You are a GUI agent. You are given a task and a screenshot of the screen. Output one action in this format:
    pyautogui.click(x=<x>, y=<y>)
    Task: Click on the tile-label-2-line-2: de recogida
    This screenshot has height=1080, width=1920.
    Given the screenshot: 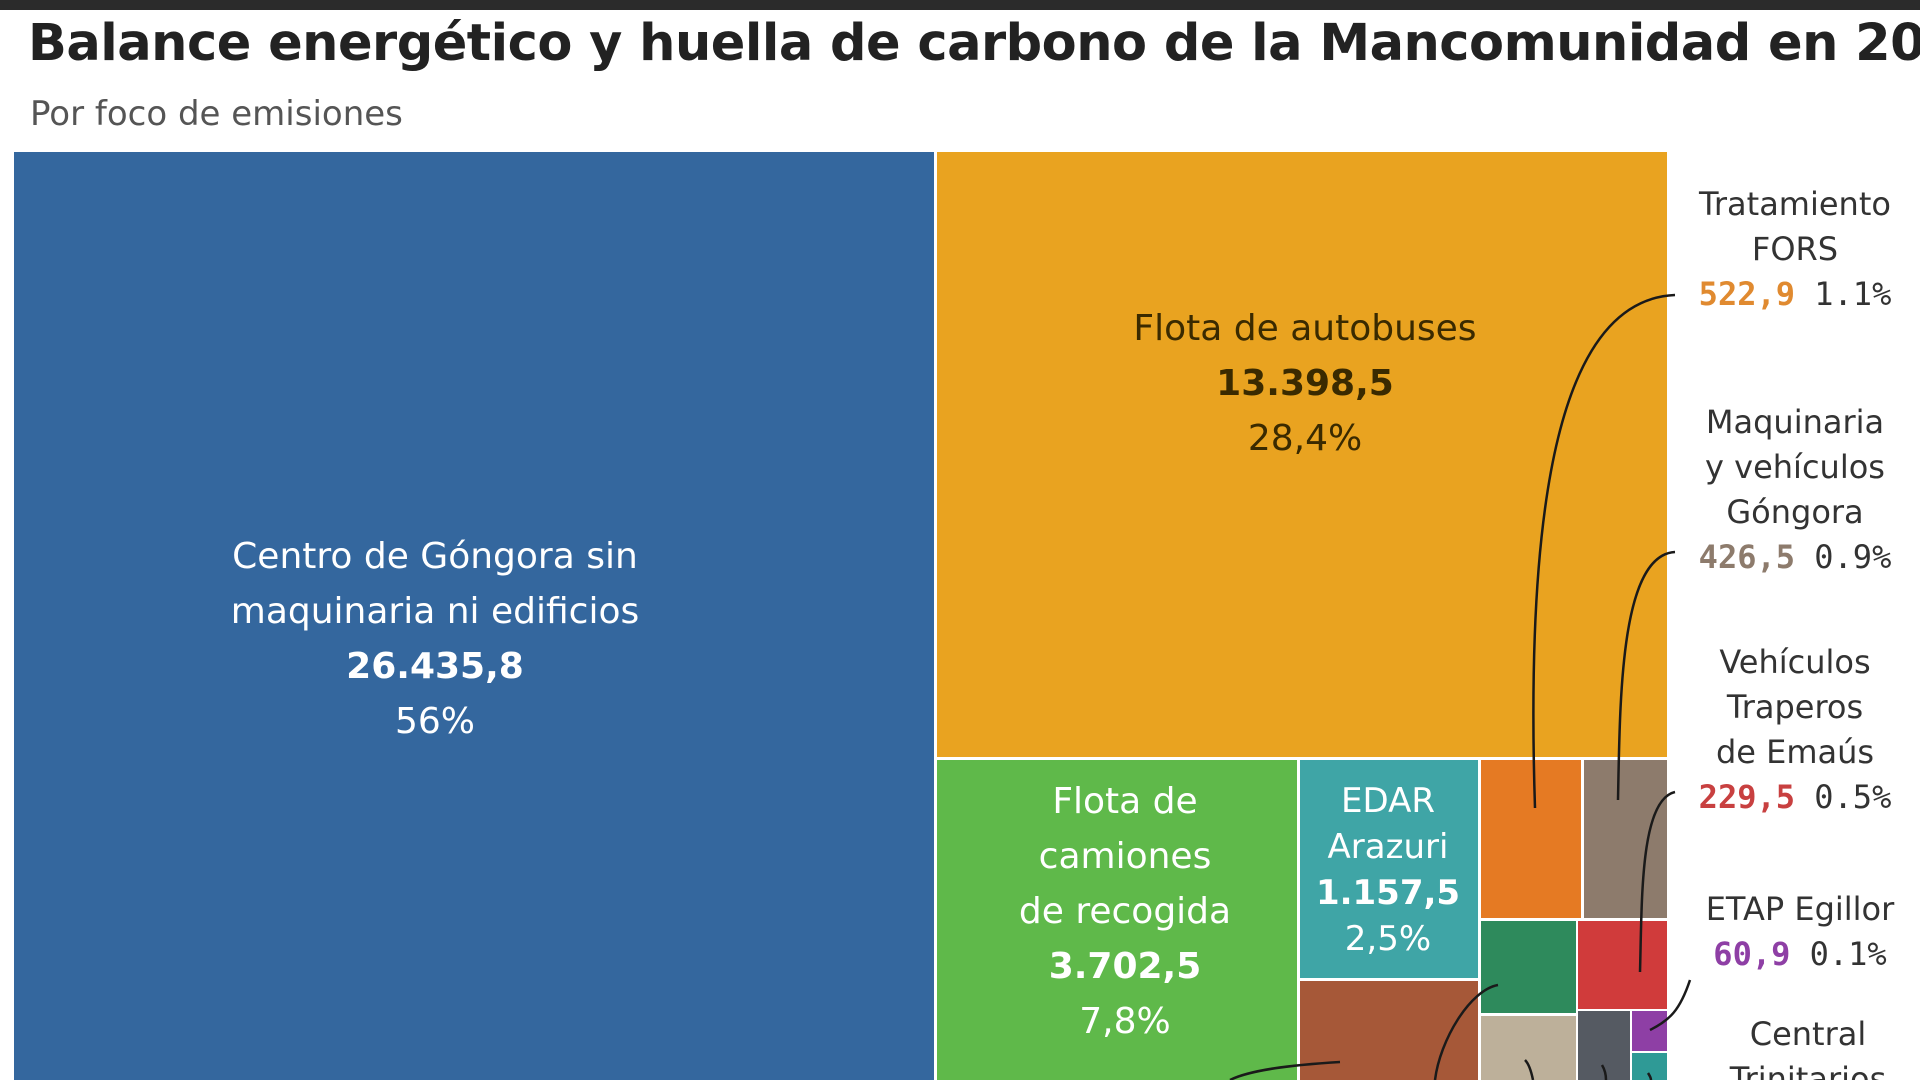 What is the action you would take?
    pyautogui.click(x=1125, y=911)
    